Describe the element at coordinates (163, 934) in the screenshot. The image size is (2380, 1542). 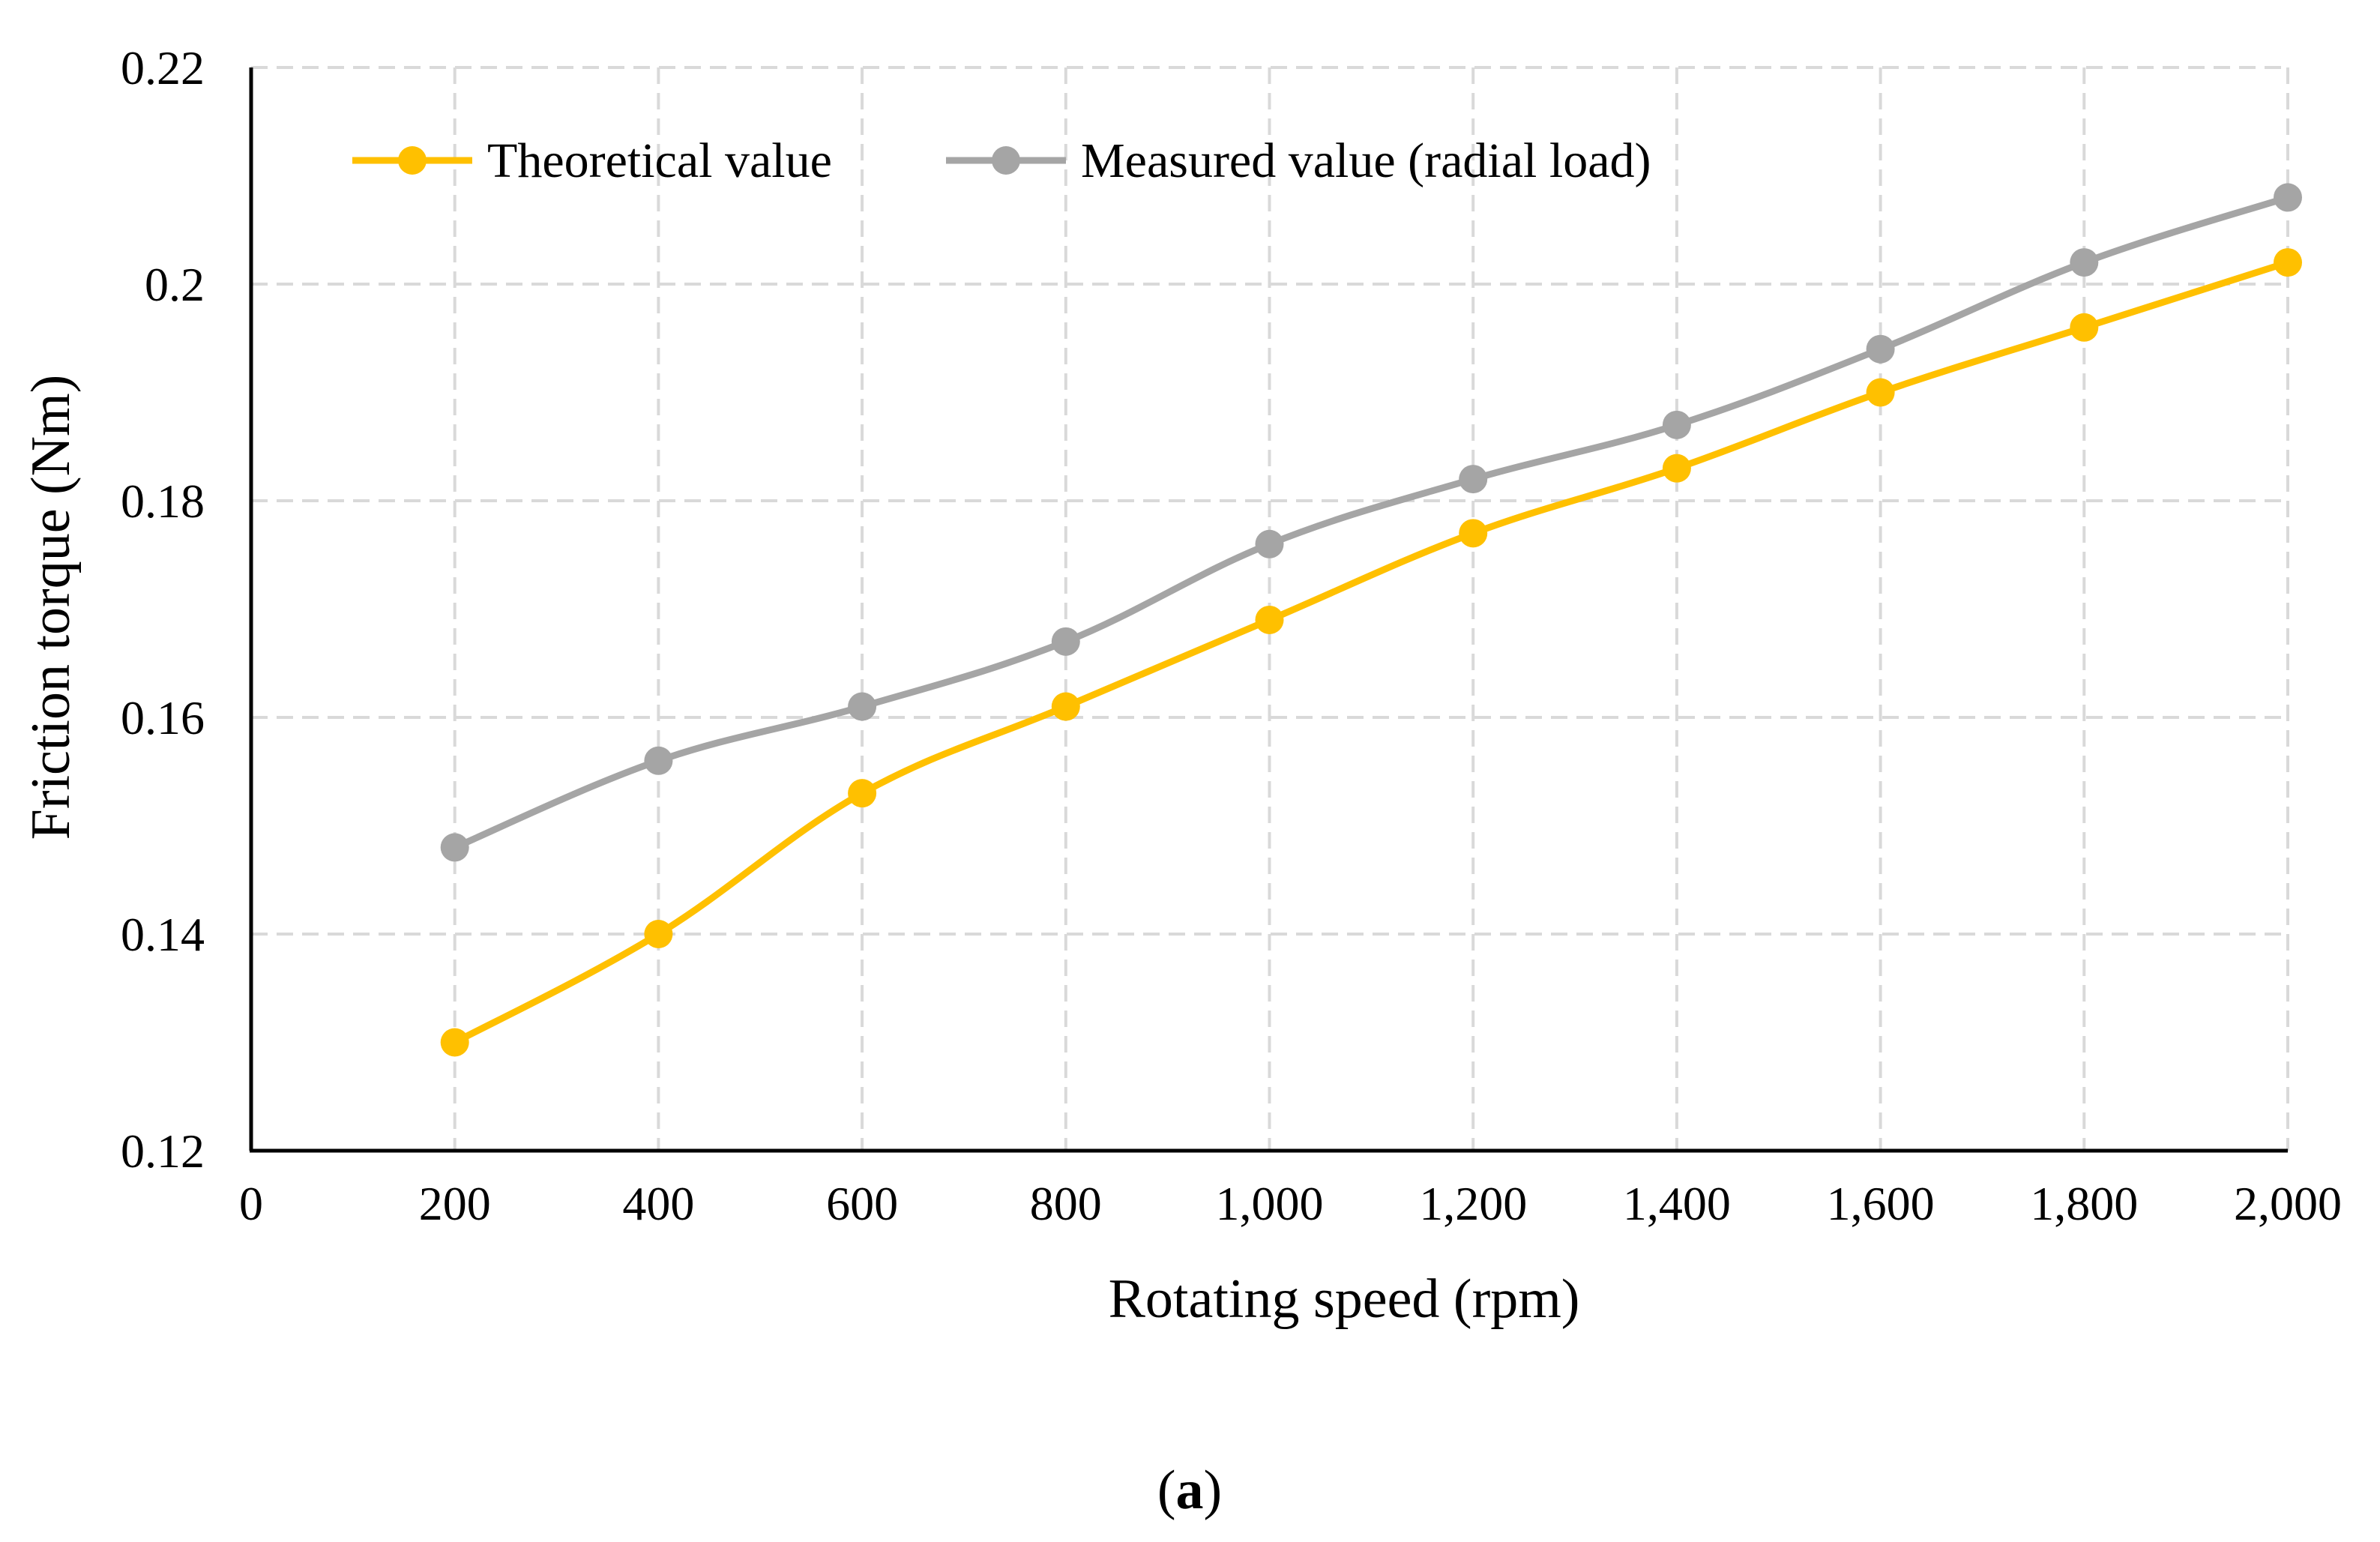
I see `y-tick-label: 0.14` at that location.